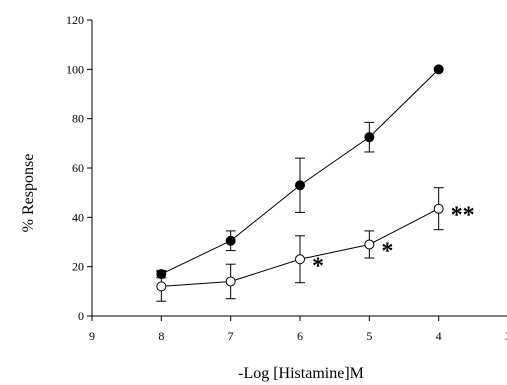  What do you see at coordinates (75, 20) in the screenshot?
I see `y-tick-label: 120` at bounding box center [75, 20].